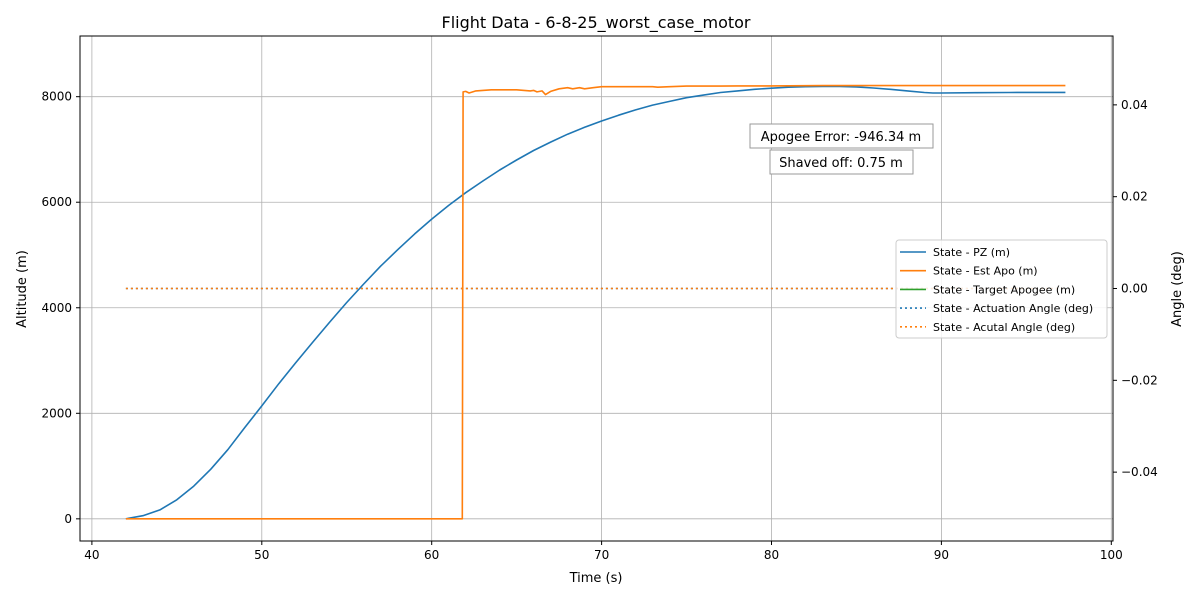 Image resolution: width=1200 pixels, height=600 pixels. What do you see at coordinates (1139, 472) in the screenshot?
I see `y2-tick-label: −0.04` at bounding box center [1139, 472].